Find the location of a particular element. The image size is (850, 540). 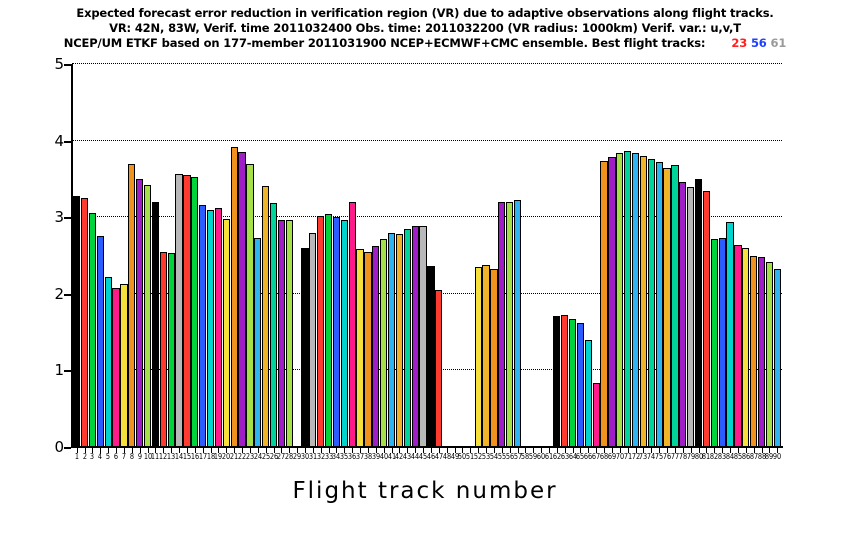

gridline is located at coordinates (427, 293).